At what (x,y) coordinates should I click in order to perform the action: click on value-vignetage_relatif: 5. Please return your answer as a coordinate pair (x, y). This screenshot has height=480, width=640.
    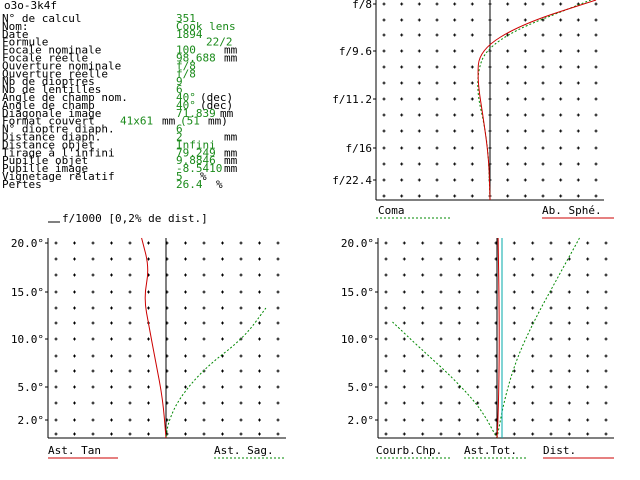
    Looking at the image, I should click on (179, 176).